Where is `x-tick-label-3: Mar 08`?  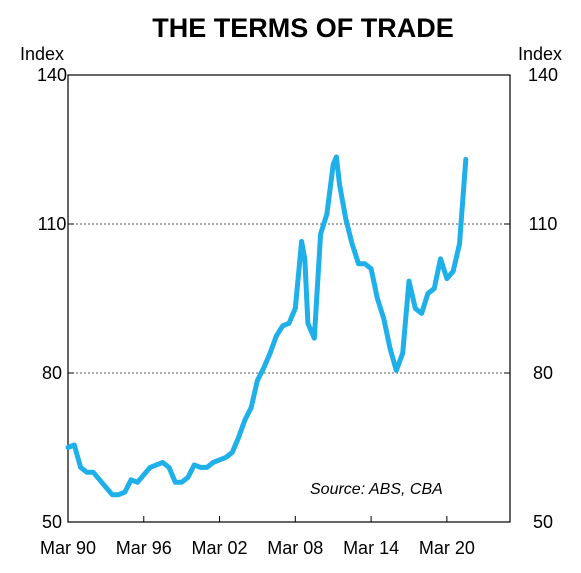
x-tick-label-3: Mar 08 is located at coordinates (295, 548).